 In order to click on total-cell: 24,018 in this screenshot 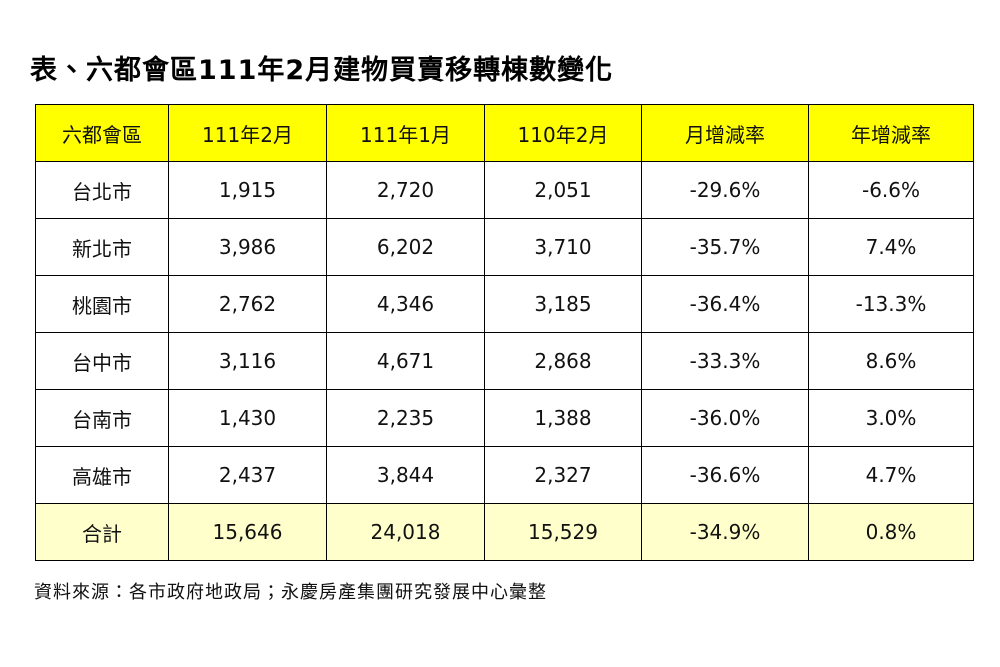, I will do `click(405, 532)`.